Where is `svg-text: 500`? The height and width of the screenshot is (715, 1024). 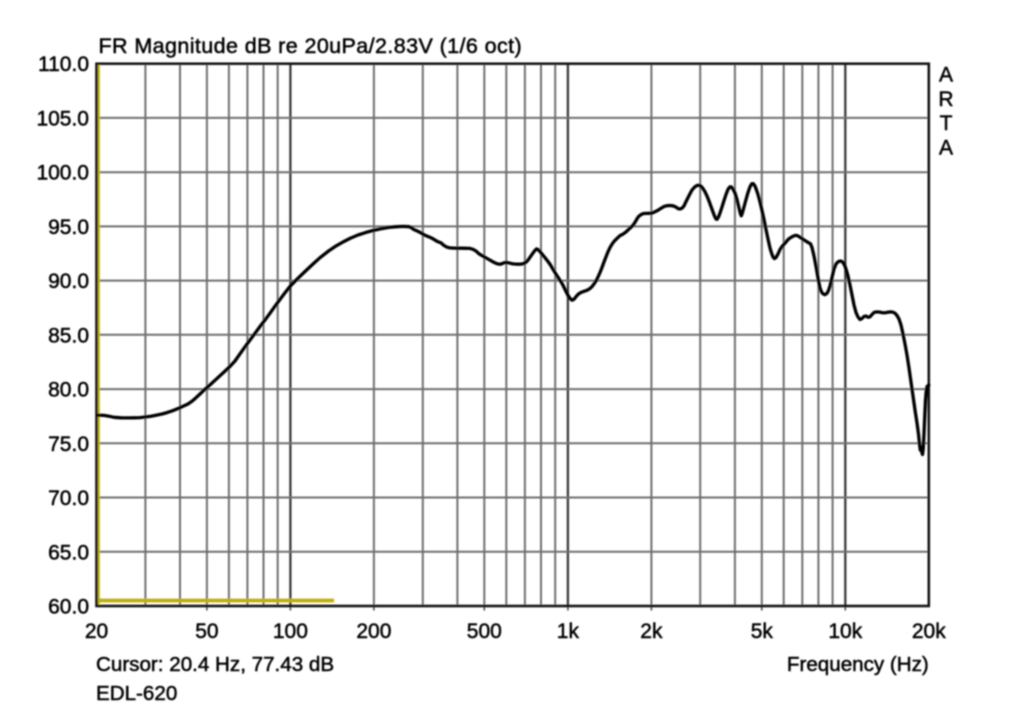
svg-text: 500 is located at coordinates (484, 631).